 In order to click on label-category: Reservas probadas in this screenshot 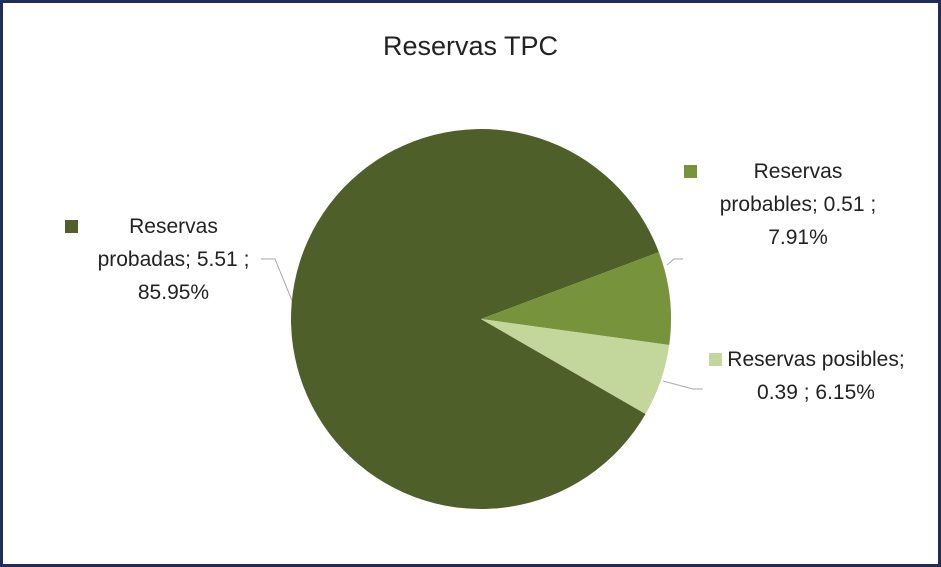, I will do `click(157, 243)`.